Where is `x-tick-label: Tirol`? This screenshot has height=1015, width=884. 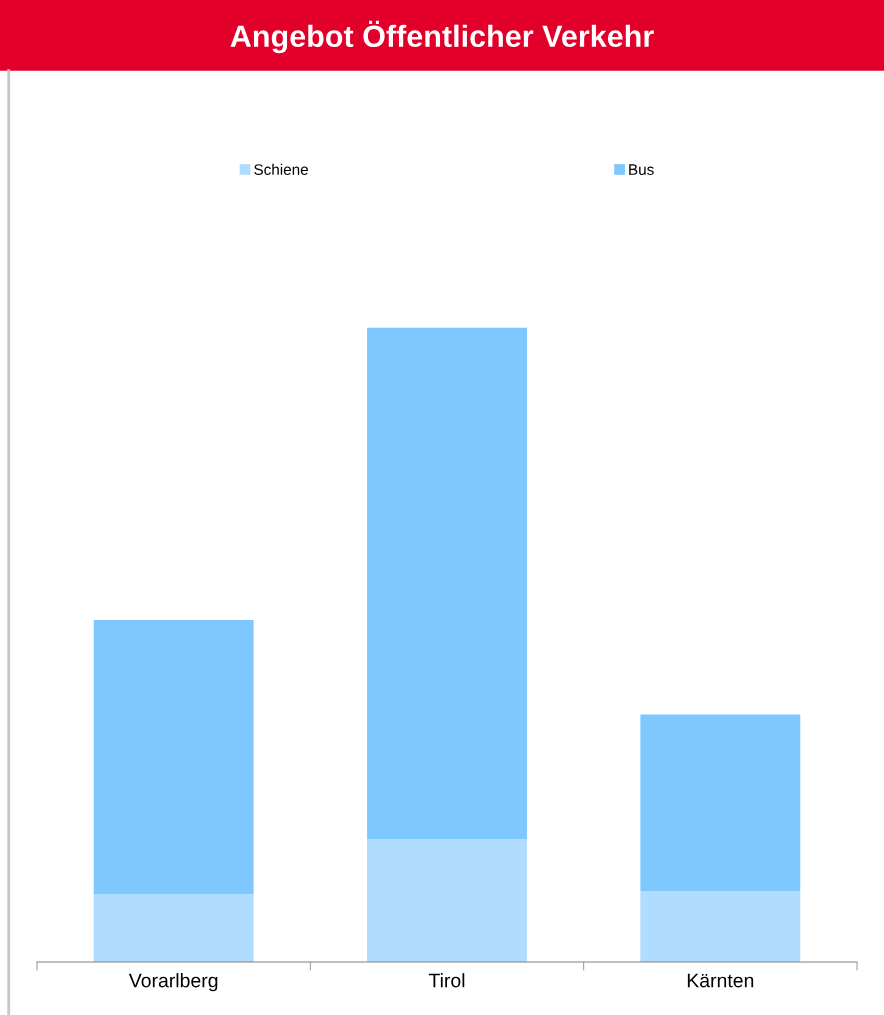 x-tick-label: Tirol is located at coordinates (446, 980).